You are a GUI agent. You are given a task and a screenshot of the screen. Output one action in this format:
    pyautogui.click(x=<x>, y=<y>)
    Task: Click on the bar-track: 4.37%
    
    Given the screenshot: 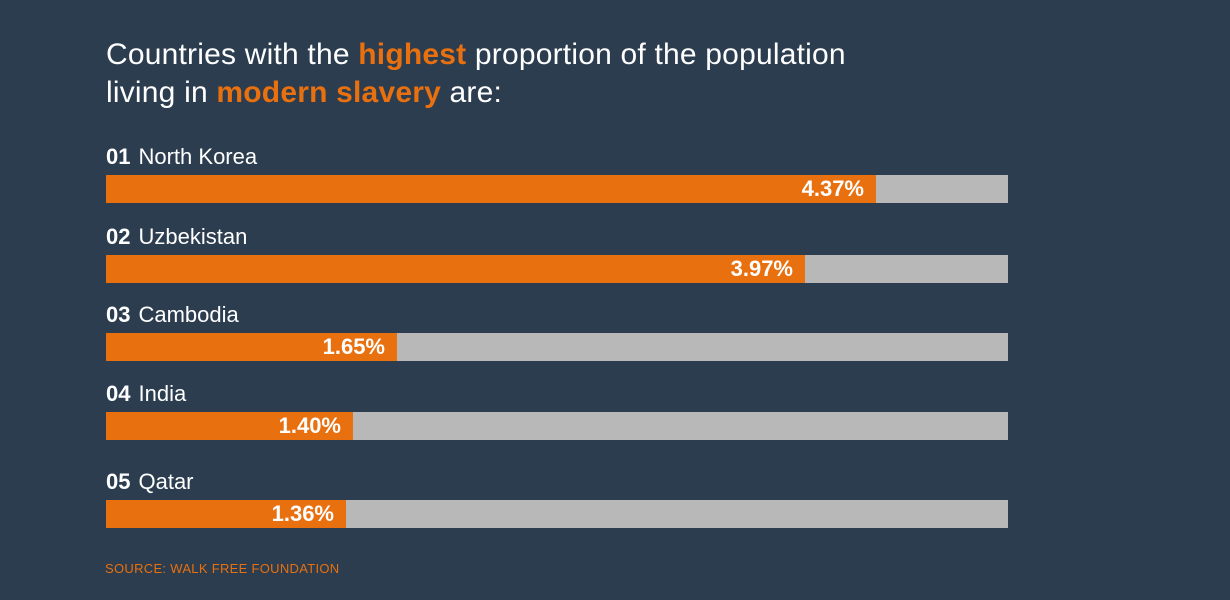 What is the action you would take?
    pyautogui.click(x=557, y=189)
    